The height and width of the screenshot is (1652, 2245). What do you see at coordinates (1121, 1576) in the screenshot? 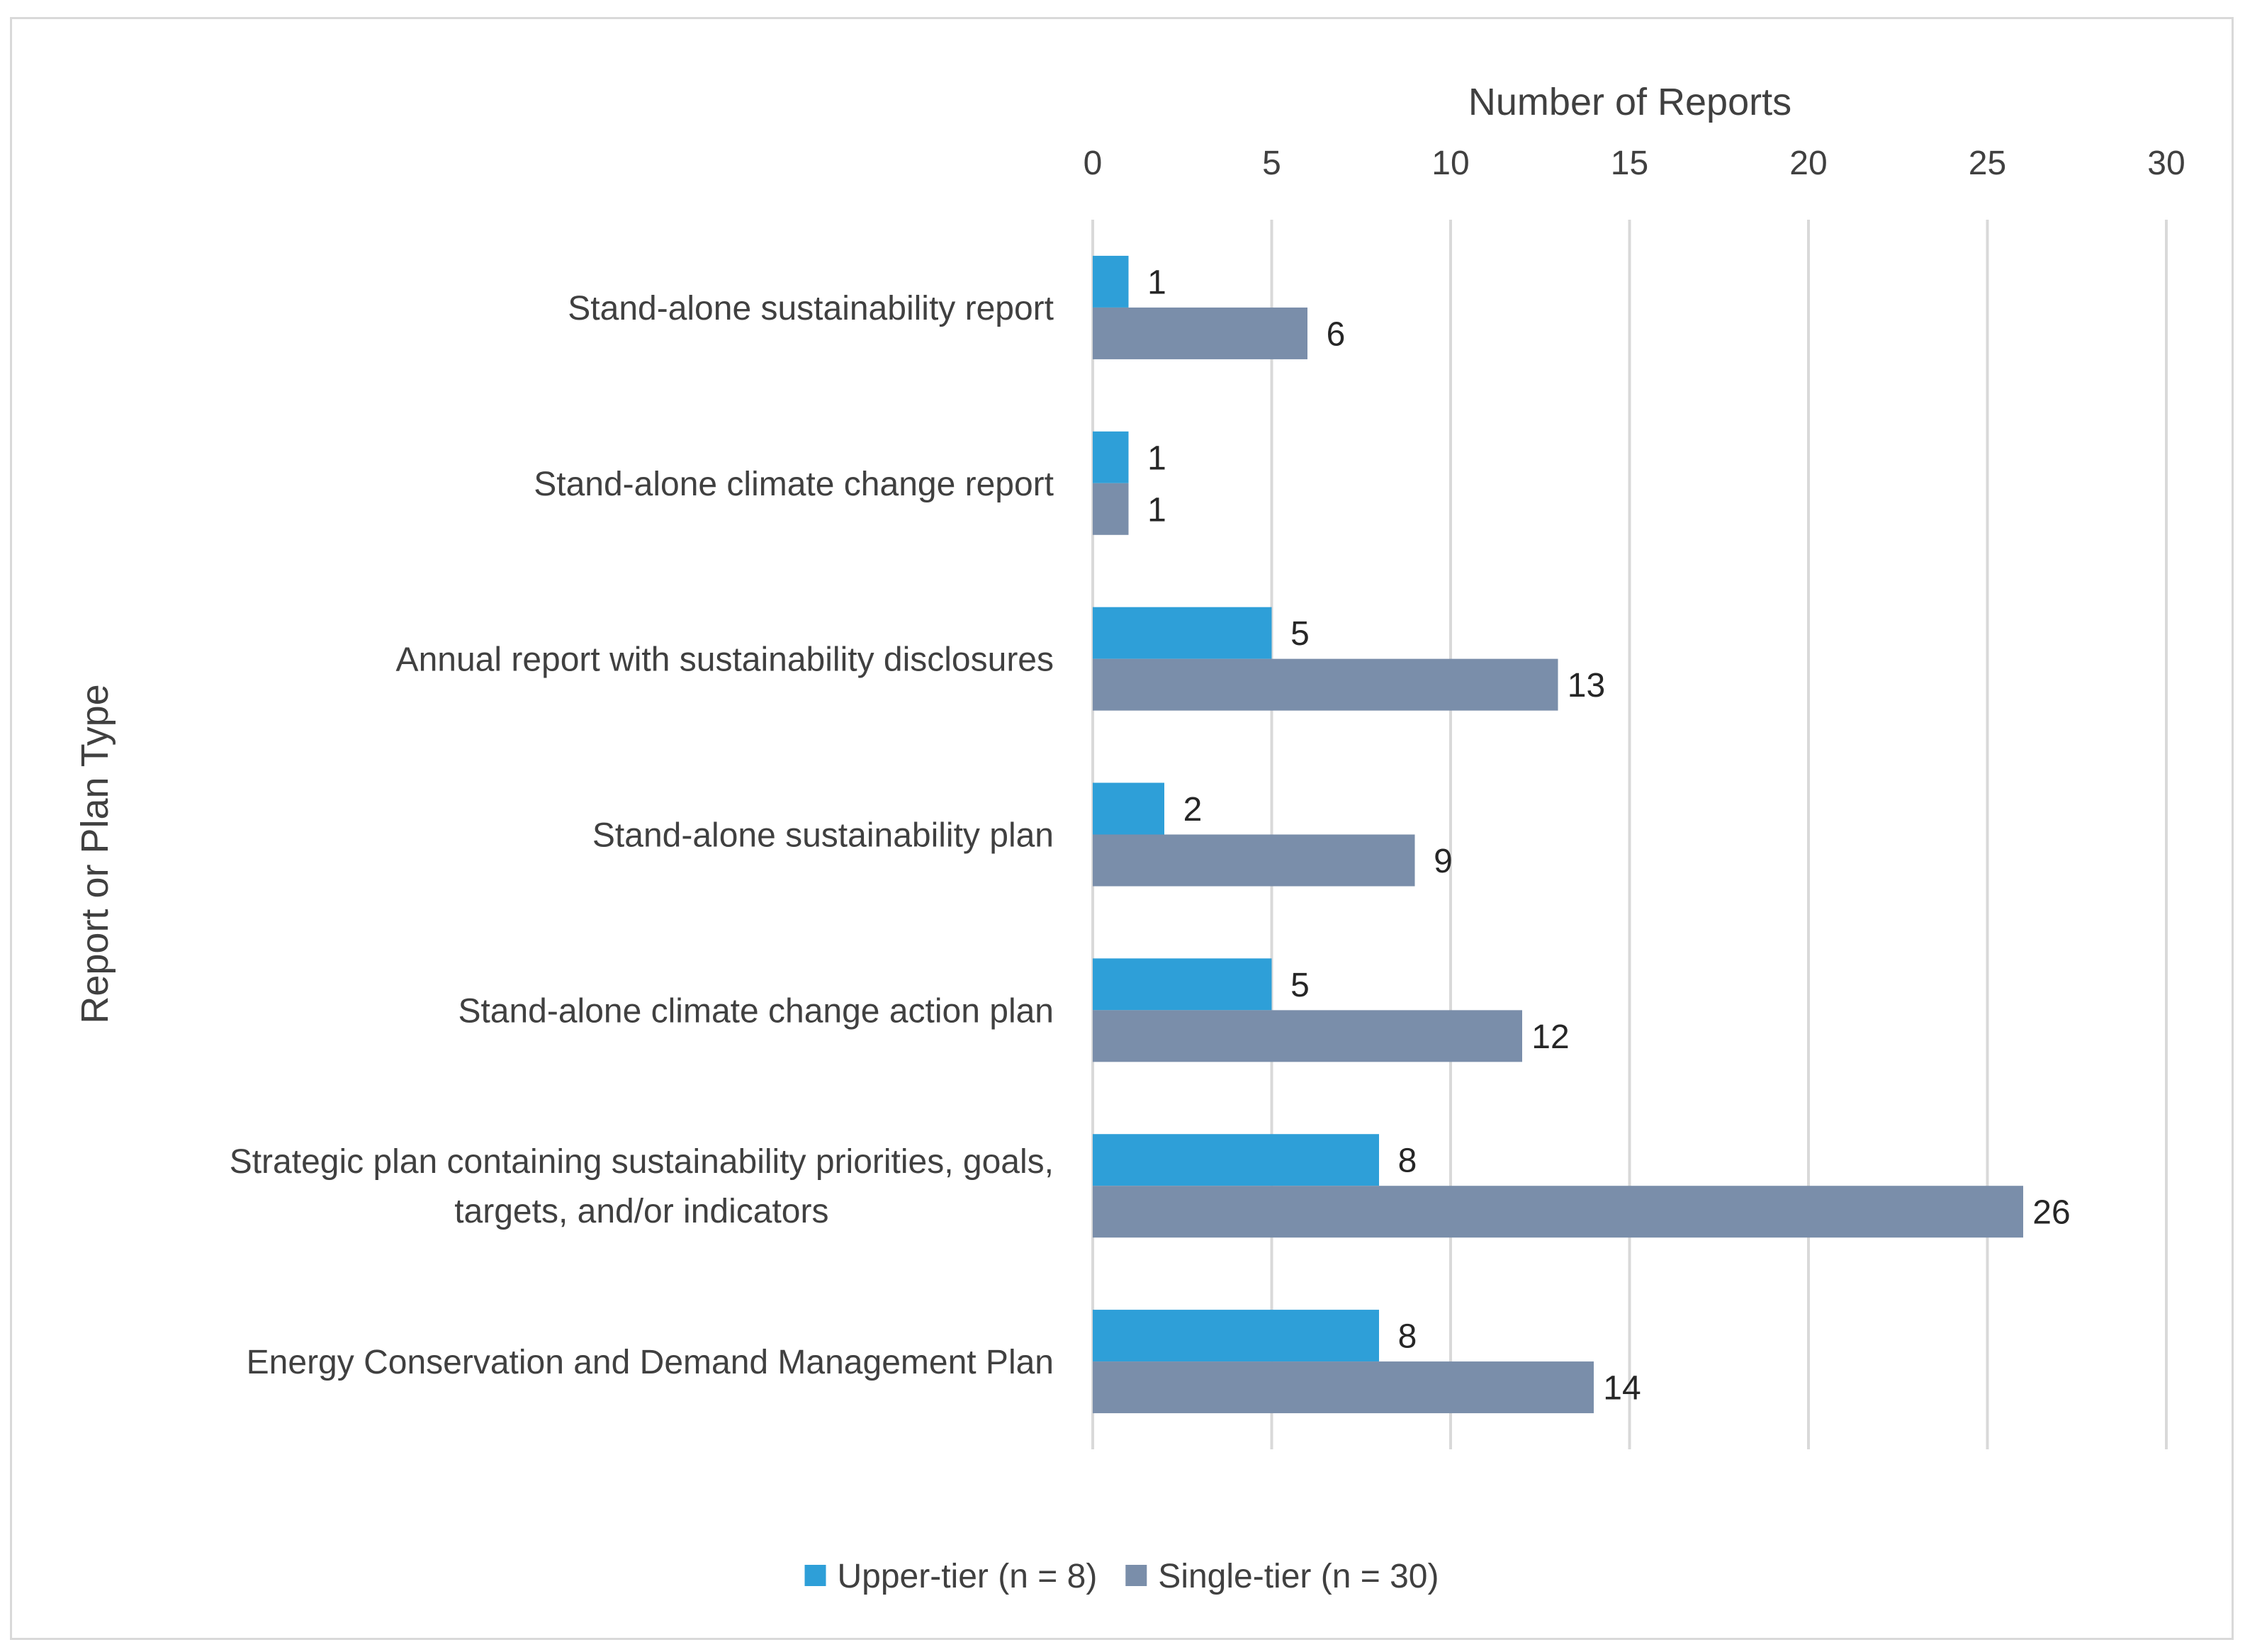
I see `legend: Upper-tier (n = 8) Single-tier (n = 30)` at bounding box center [1121, 1576].